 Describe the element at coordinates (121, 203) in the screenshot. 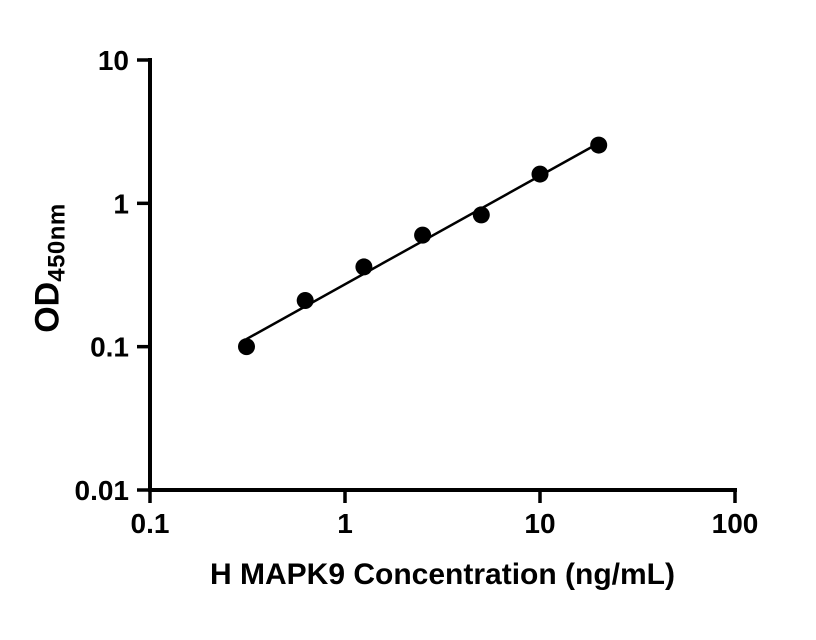

I see `y-tick-label: 1` at that location.